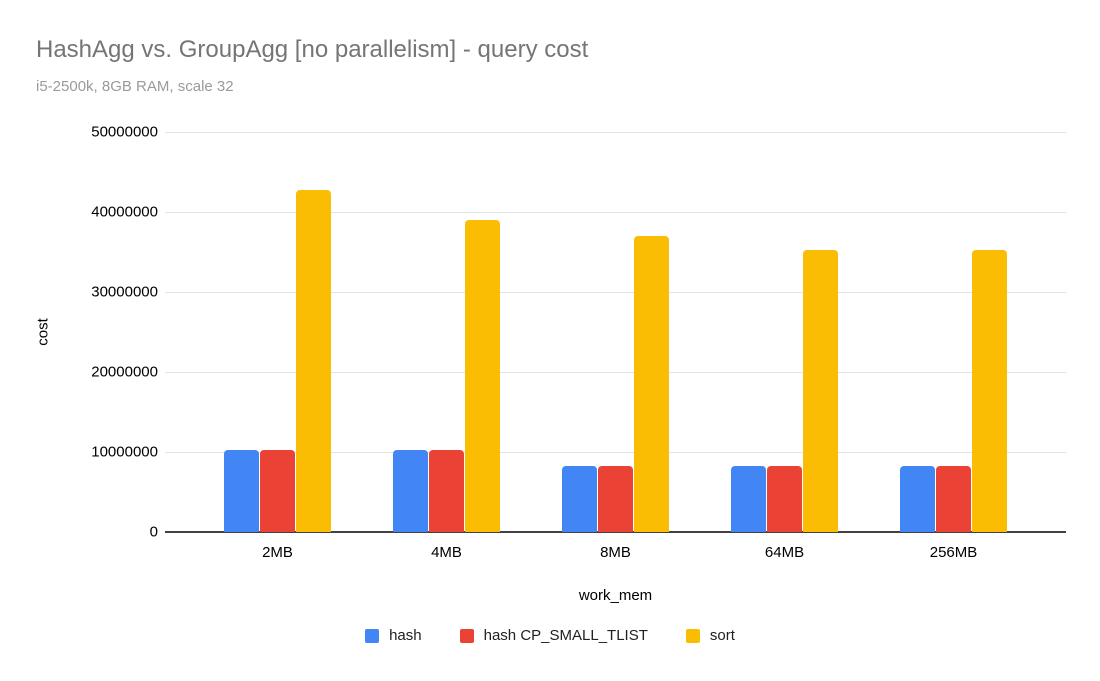 The height and width of the screenshot is (681, 1100). I want to click on legend-swatch-hash-cp-small-tlist, so click(466, 635).